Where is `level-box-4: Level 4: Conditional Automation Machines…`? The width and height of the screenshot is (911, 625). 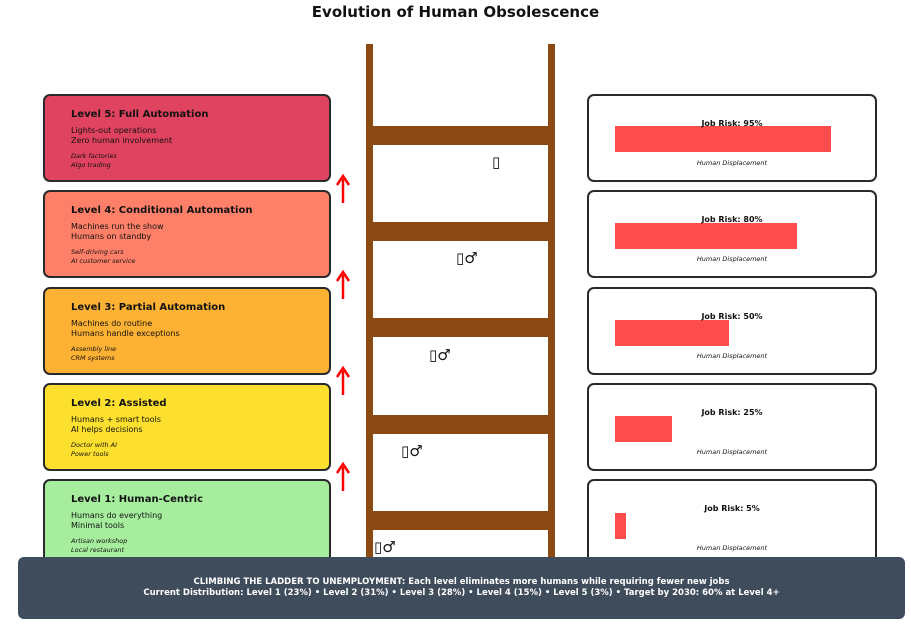
level-box-4: Level 4: Conditional Automation Machines… is located at coordinates (187, 234).